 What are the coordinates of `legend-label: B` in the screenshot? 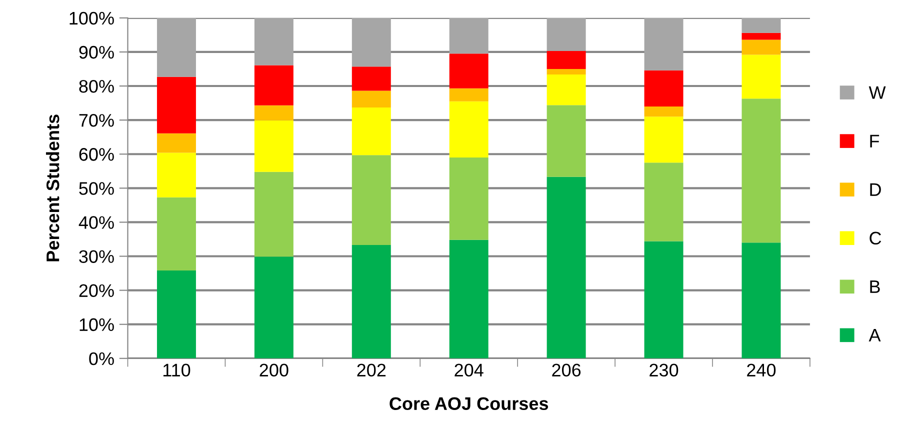 It's located at (875, 286).